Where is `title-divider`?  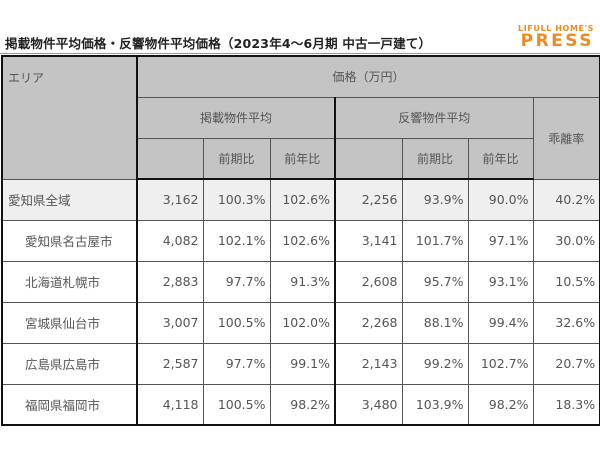
title-divider is located at coordinates (300, 53).